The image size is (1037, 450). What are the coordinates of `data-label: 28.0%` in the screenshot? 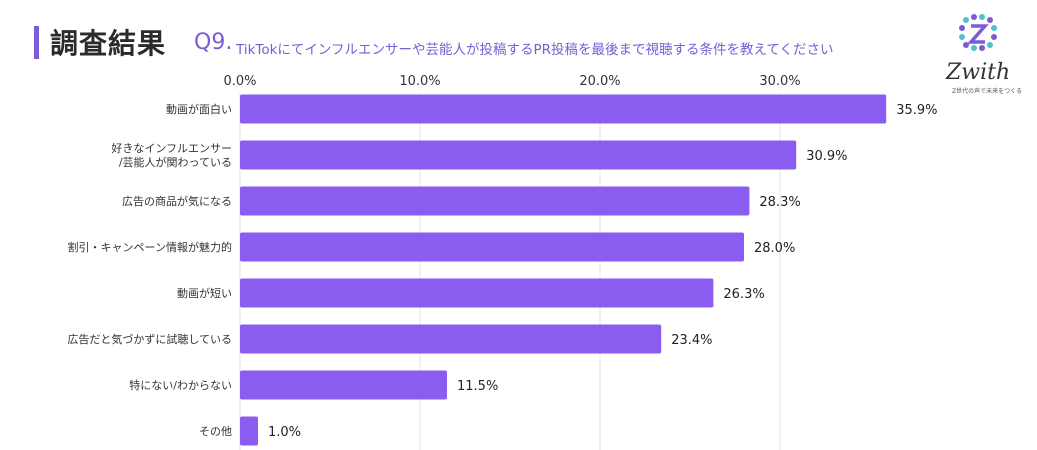 It's located at (774, 248).